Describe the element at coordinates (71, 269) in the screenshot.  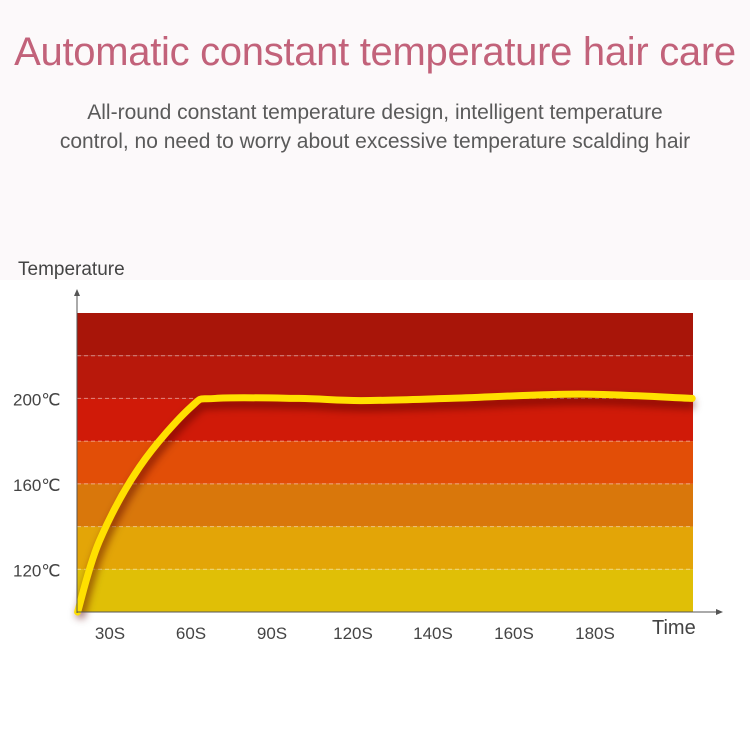
I see `y-axis-label: Temperature` at that location.